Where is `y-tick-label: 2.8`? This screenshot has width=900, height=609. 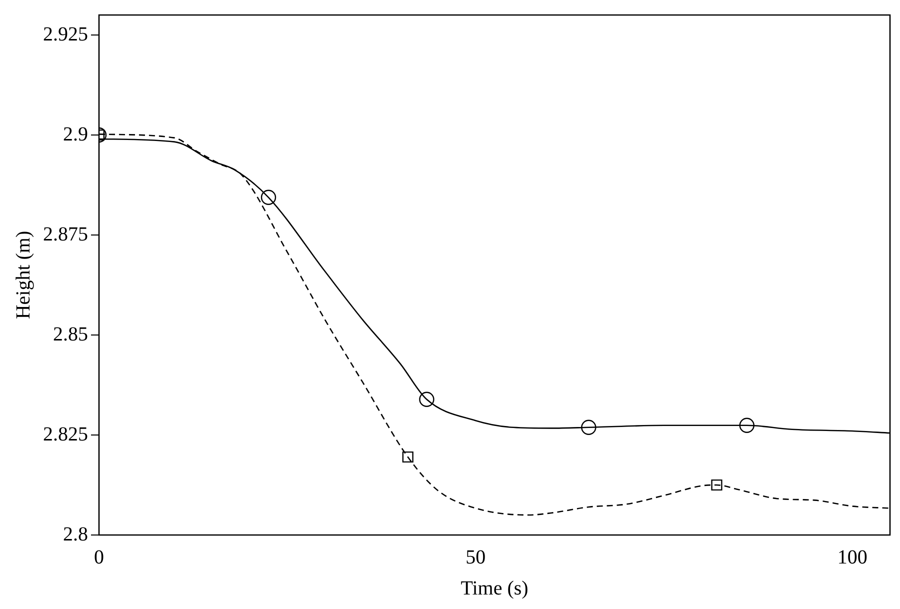
y-tick-label: 2.8 is located at coordinates (75, 534).